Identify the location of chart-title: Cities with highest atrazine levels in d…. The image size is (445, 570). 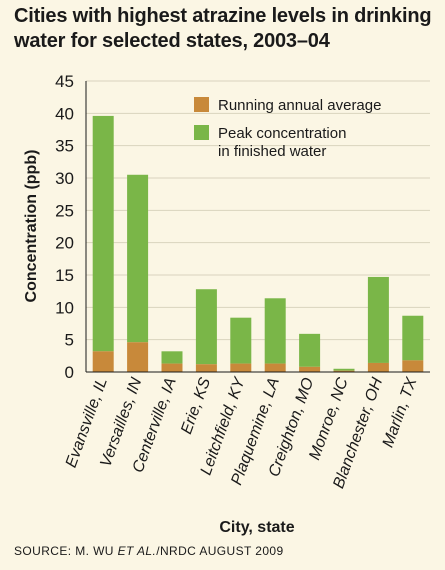
(223, 28).